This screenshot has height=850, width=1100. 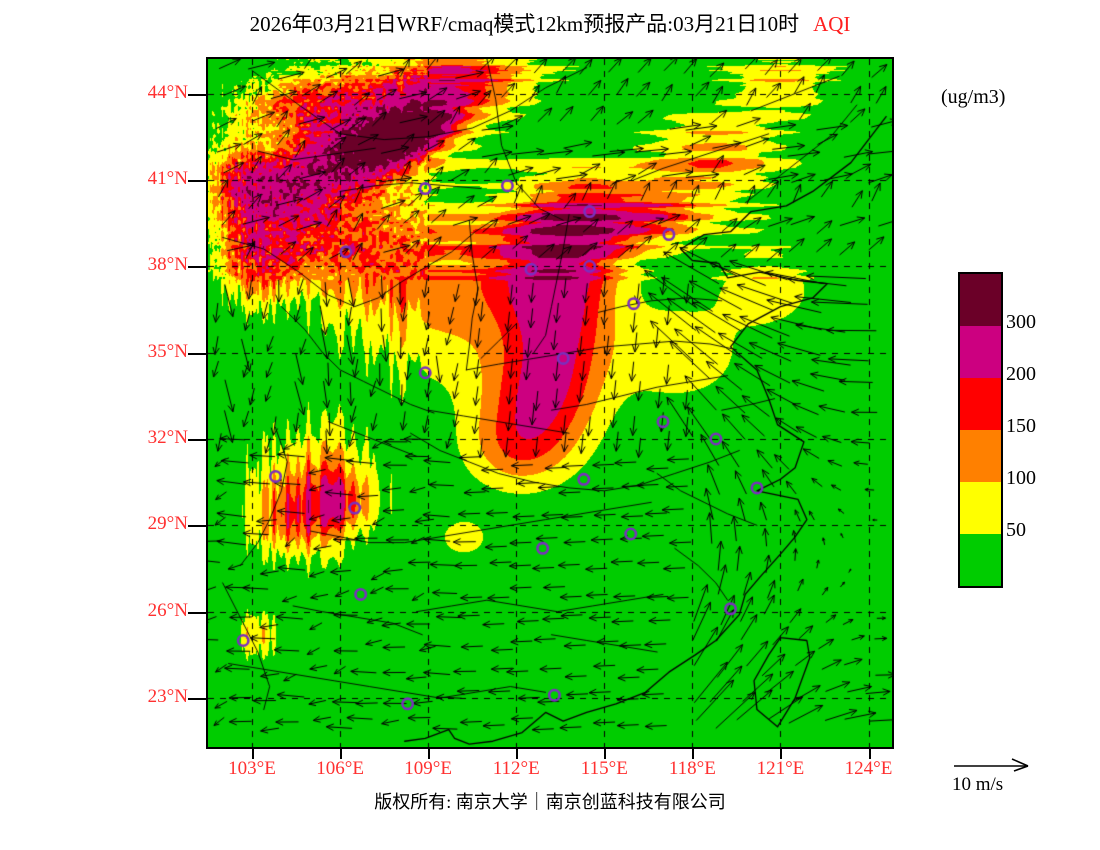 What do you see at coordinates (1021, 374) in the screenshot?
I see `colorbar-tick-label: 200` at bounding box center [1021, 374].